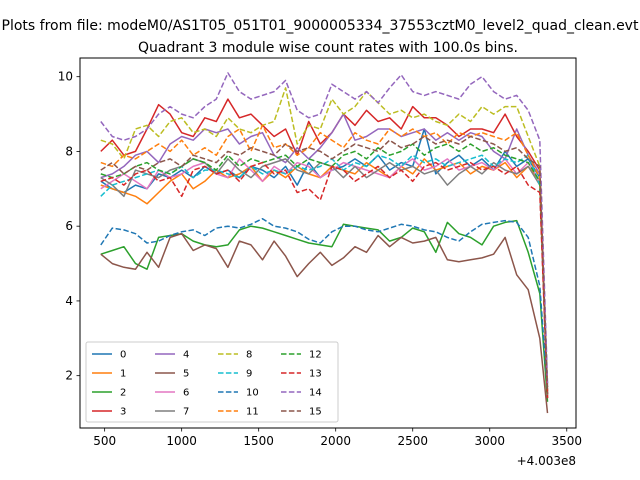 This screenshot has width=640, height=480. Describe the element at coordinates (104, 441) in the screenshot. I see `x-tick-label: 500` at that location.